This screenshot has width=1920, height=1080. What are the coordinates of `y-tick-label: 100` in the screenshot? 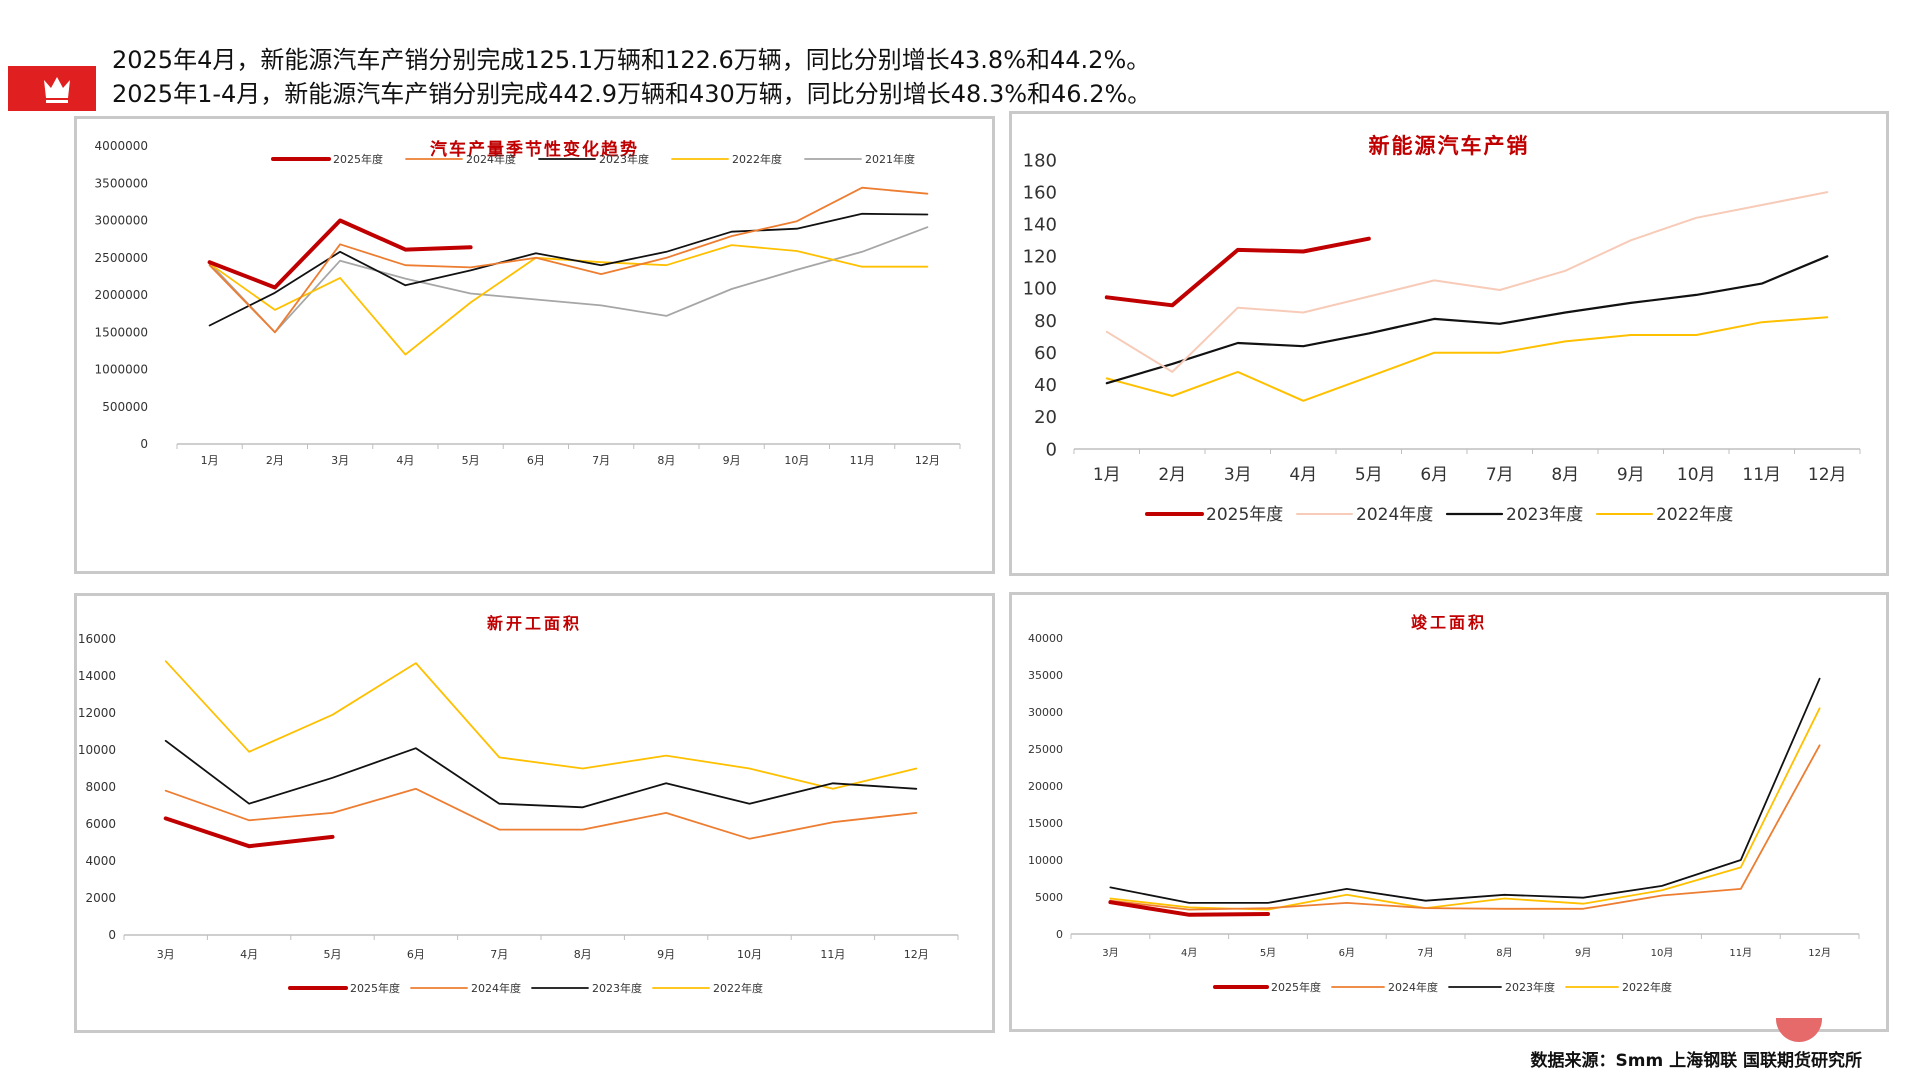 It's located at (1040, 289).